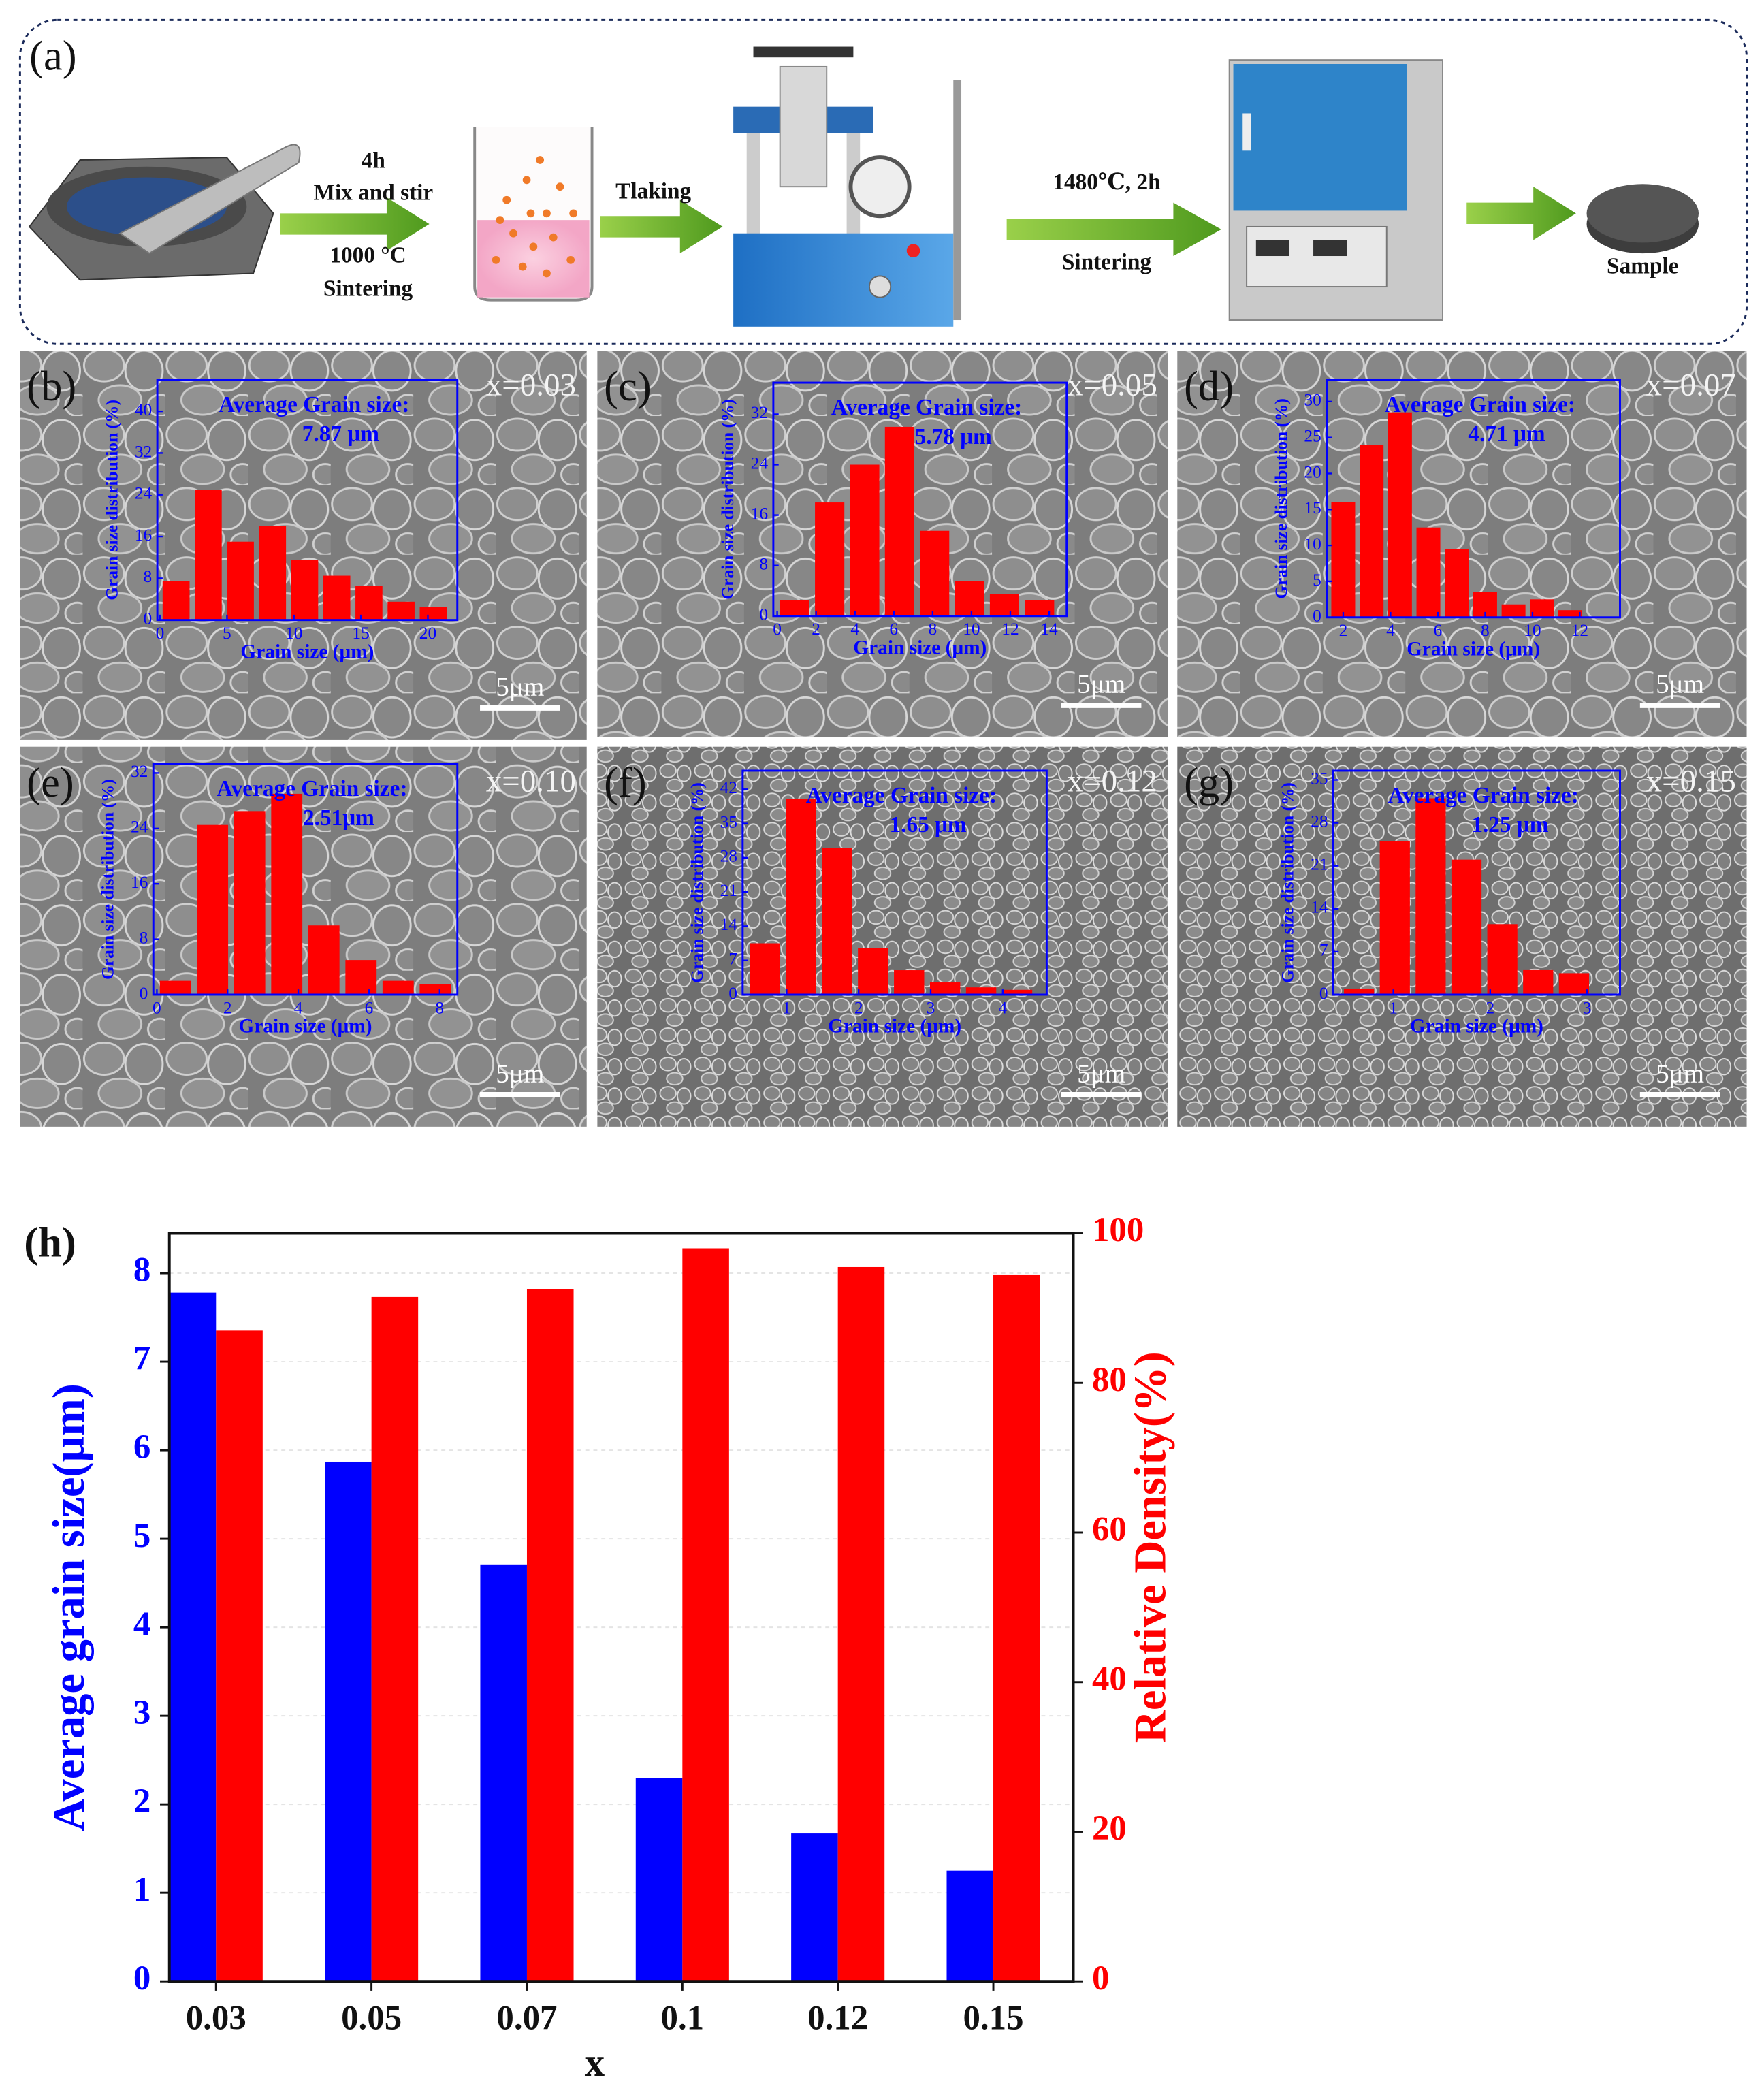 Image resolution: width=1764 pixels, height=2084 pixels. Describe the element at coordinates (216, 2019) in the screenshot. I see `x-tick-label: 0.03` at that location.